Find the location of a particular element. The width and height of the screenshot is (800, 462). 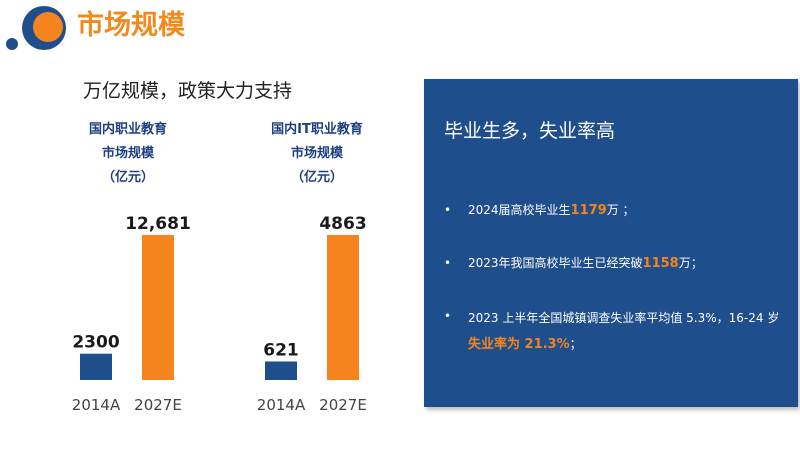

bullet-text-1: 2024届高校毕业生1179万 ； is located at coordinates (551, 210).